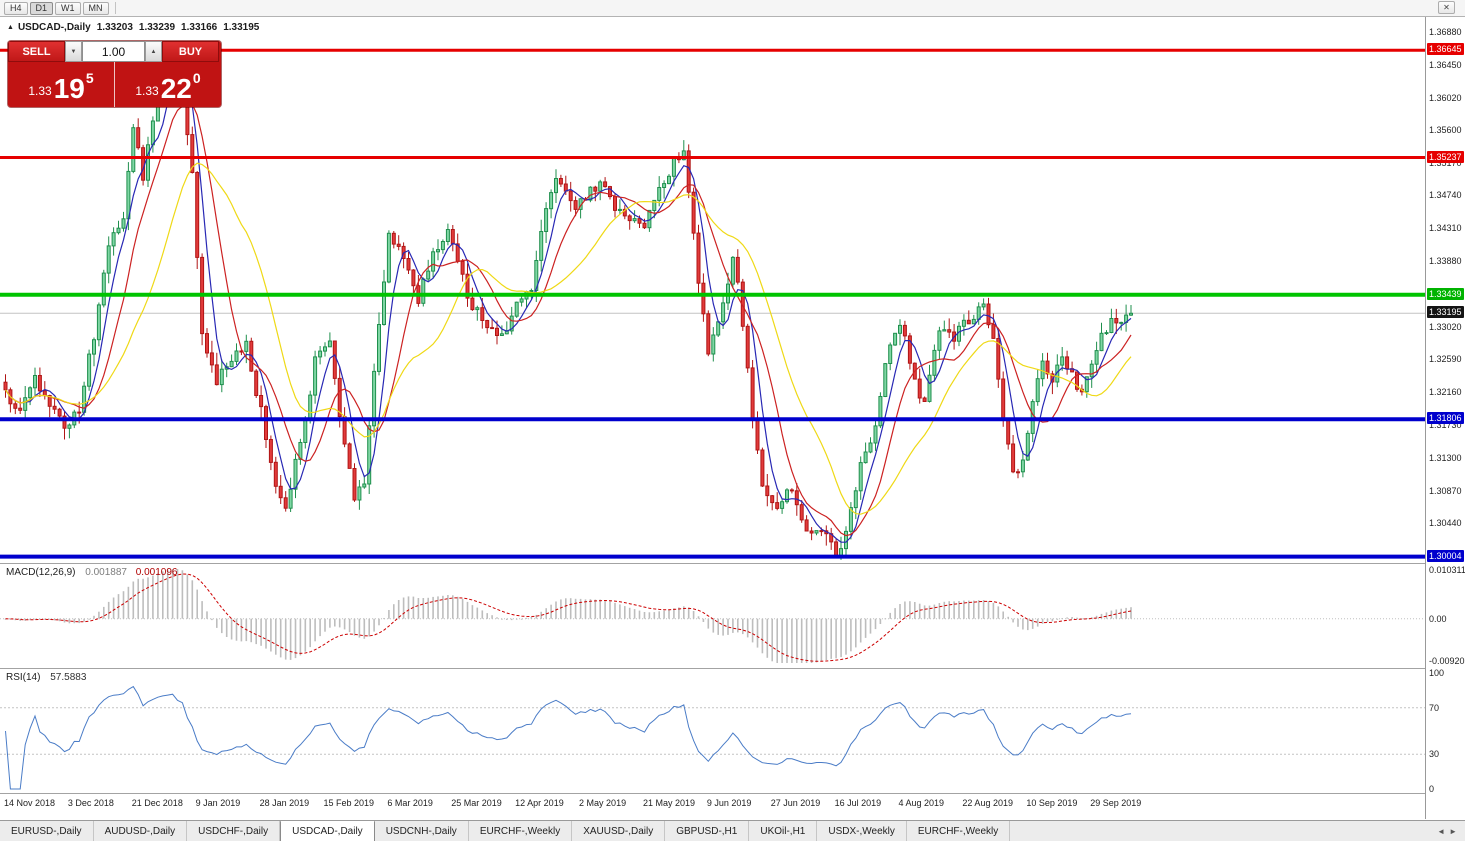  I want to click on macd-indicator-panel: MACD(12,26,9) 0.001887 0.001096, so click(712, 616).